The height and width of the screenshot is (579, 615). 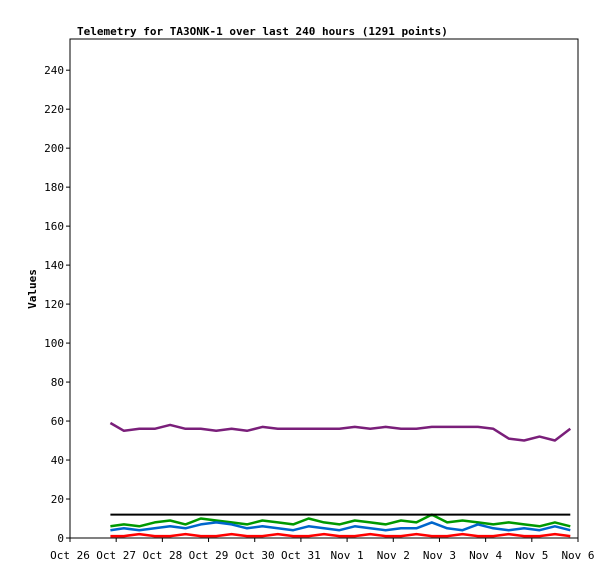 I want to click on y-axis: 0 20 40 60 80 100 120 140 160 180 200 220 240, so click(x=57, y=304).